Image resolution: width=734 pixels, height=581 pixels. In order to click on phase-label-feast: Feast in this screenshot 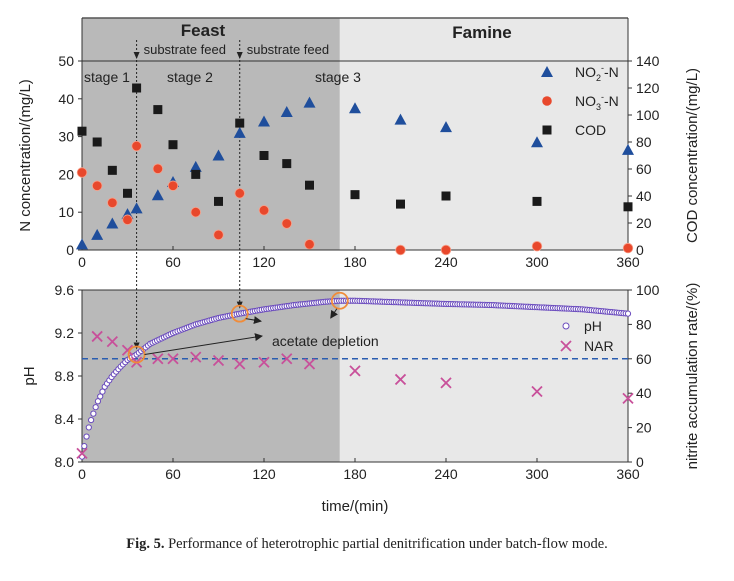, I will do `click(203, 30)`.